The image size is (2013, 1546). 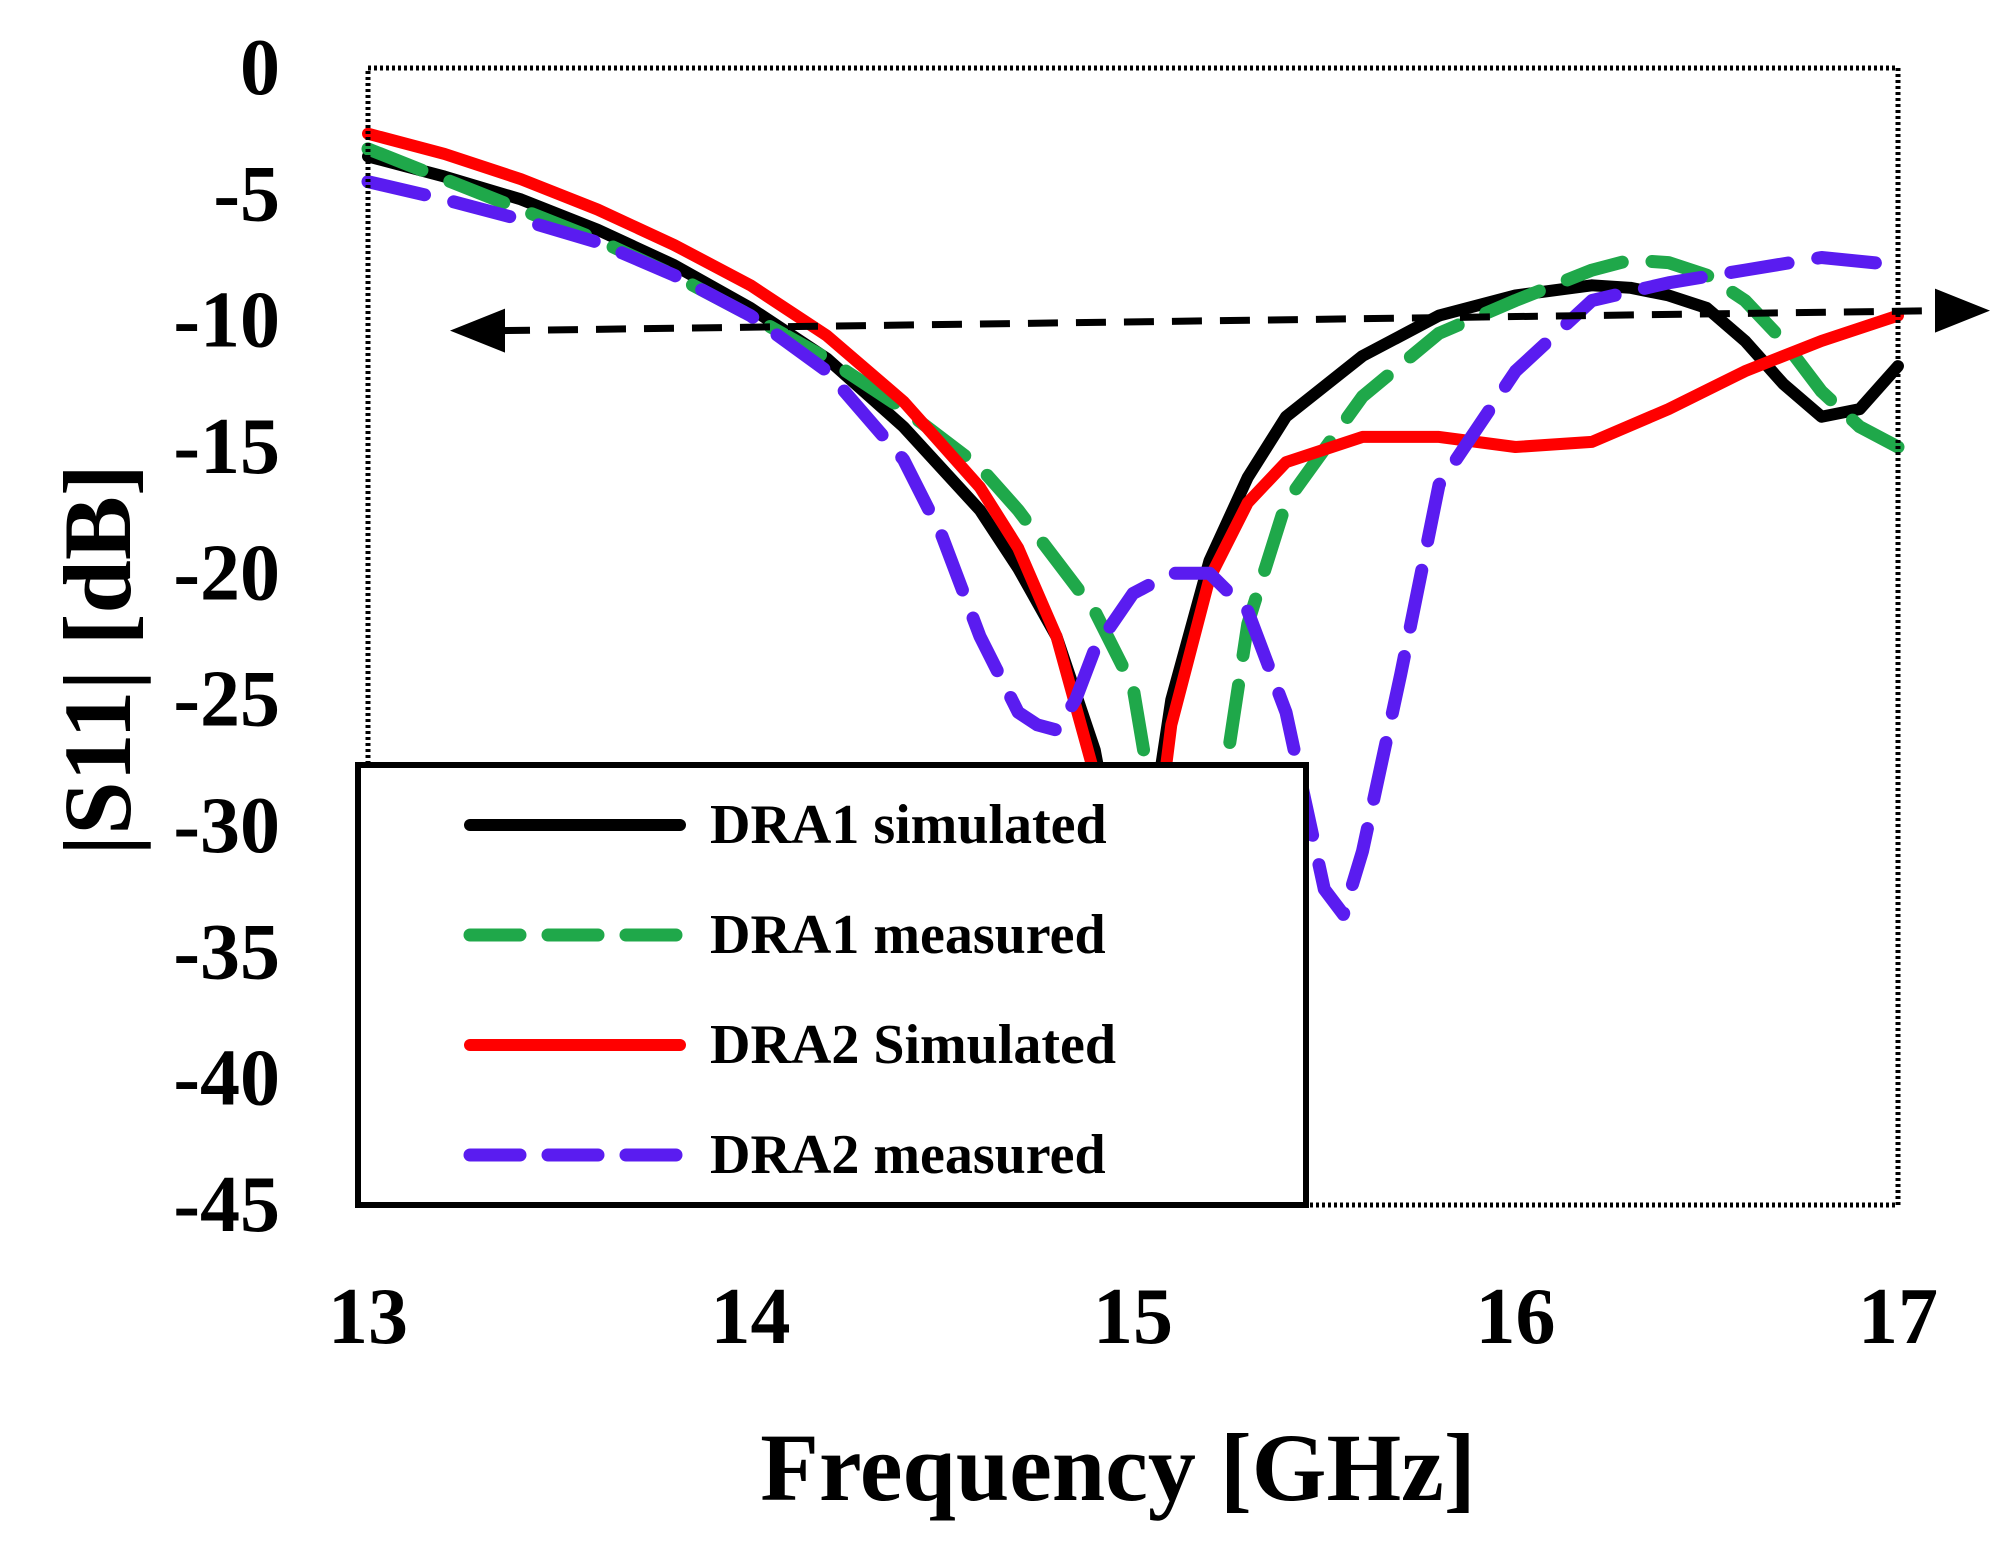 I want to click on legend-label-1: DRA1 simulated, so click(x=908, y=825).